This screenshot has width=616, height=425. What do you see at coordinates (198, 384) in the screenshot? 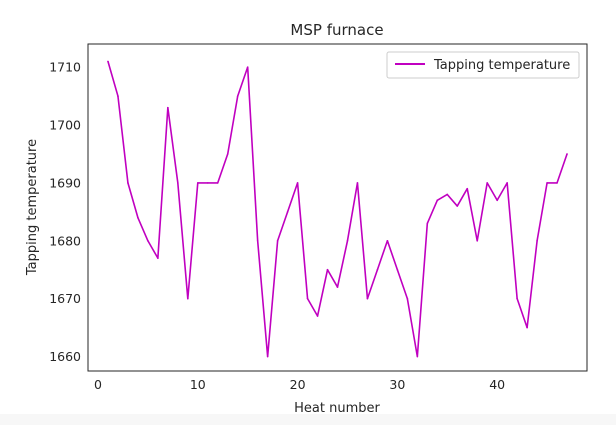
I see `x-tick-label: 10` at bounding box center [198, 384].